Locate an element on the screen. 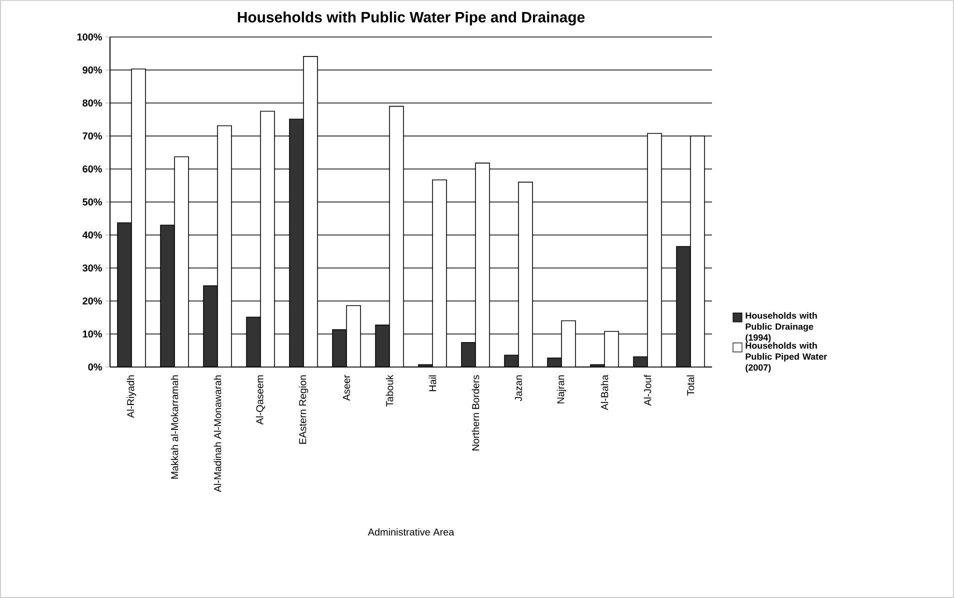  y-tick-label: 10% is located at coordinates (92, 334).